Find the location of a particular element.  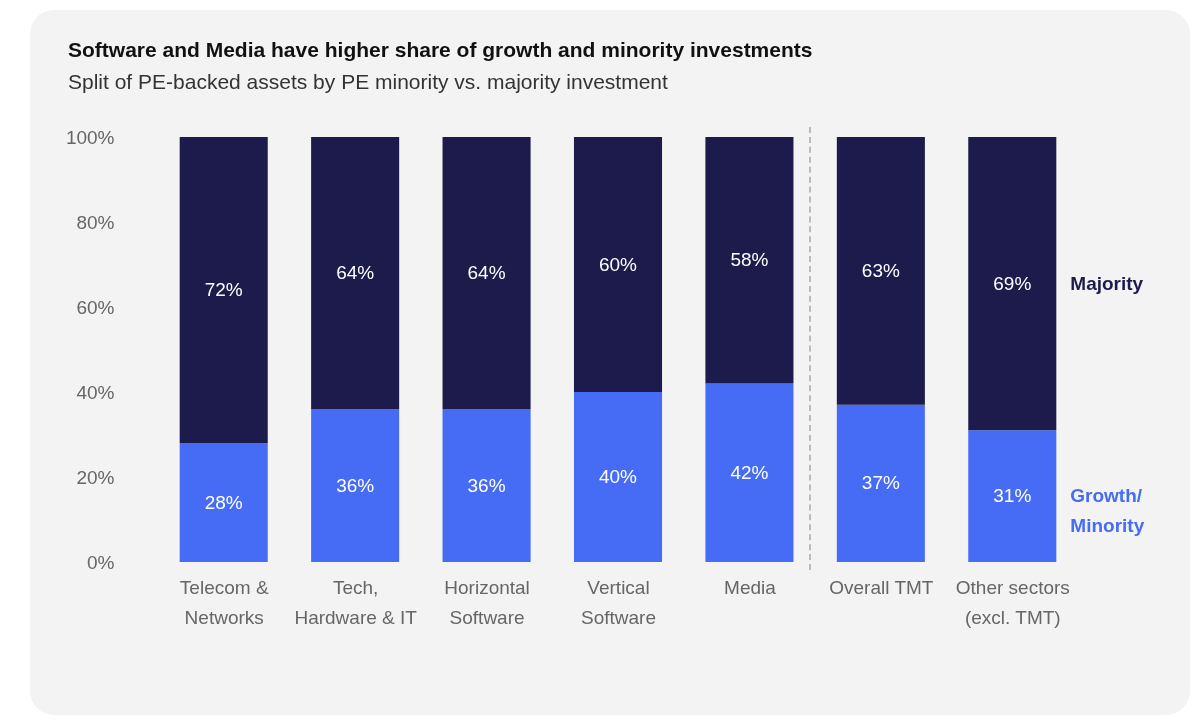

data-label: 60% is located at coordinates (618, 264).